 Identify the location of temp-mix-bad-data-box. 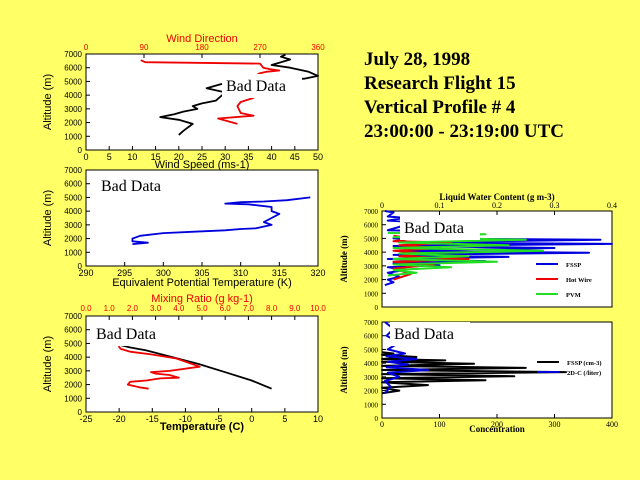
(132, 334).